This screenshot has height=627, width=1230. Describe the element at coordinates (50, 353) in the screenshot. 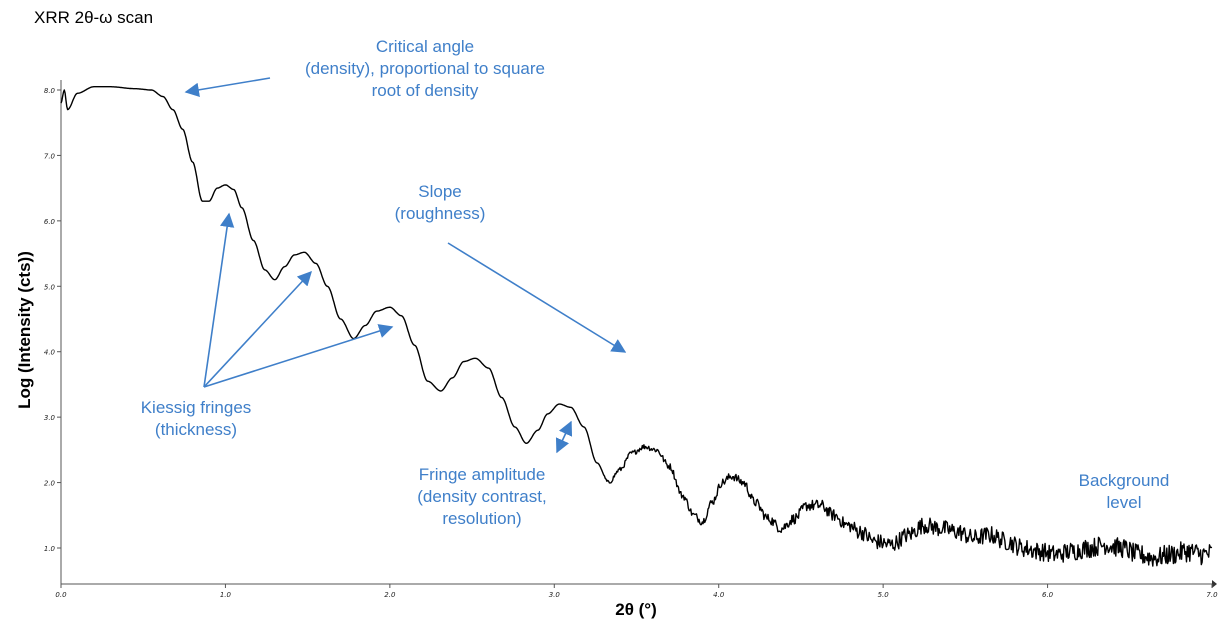

I see `y-tick-label: 4.0` at that location.